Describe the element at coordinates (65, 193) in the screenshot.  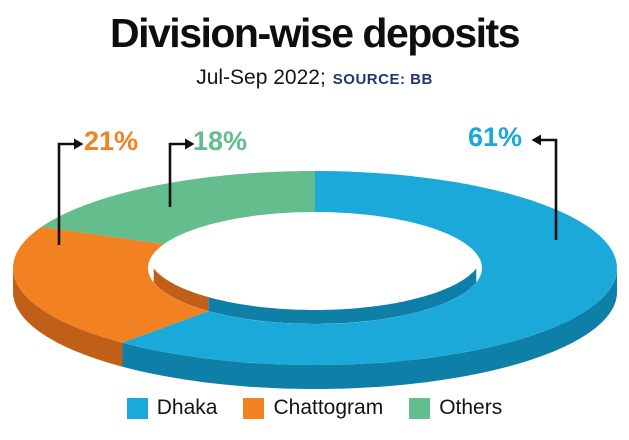
I see `callout-arrow-chattogram` at that location.